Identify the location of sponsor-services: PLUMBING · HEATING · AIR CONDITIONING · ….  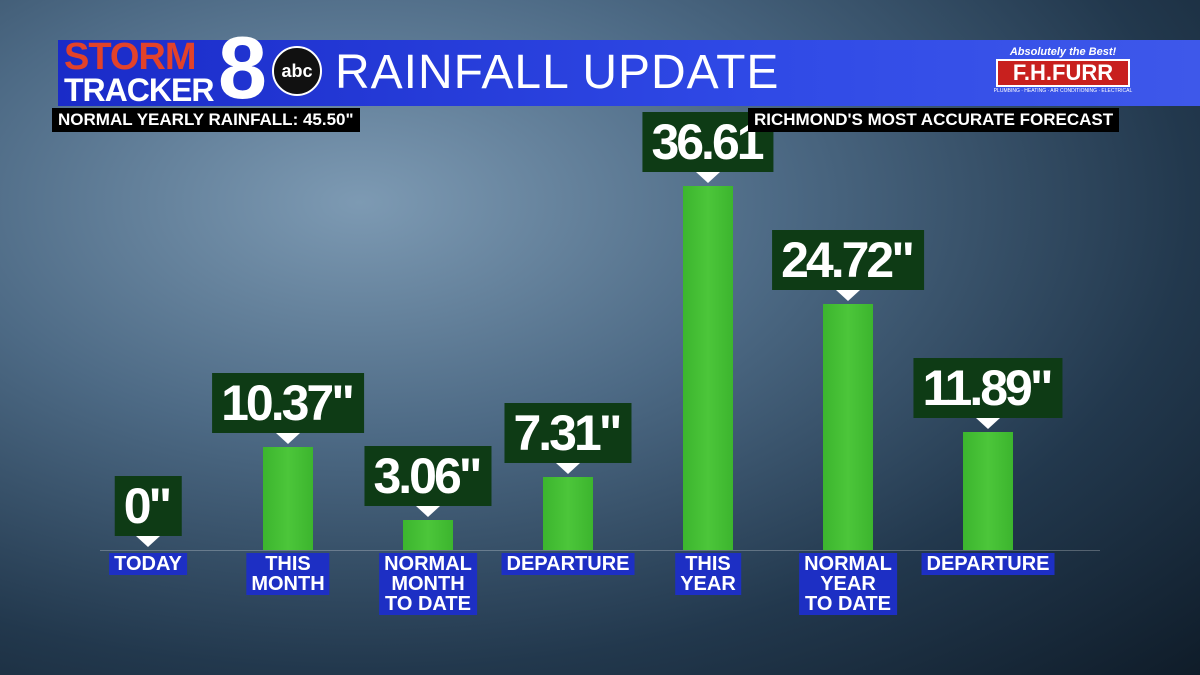
(1063, 91).